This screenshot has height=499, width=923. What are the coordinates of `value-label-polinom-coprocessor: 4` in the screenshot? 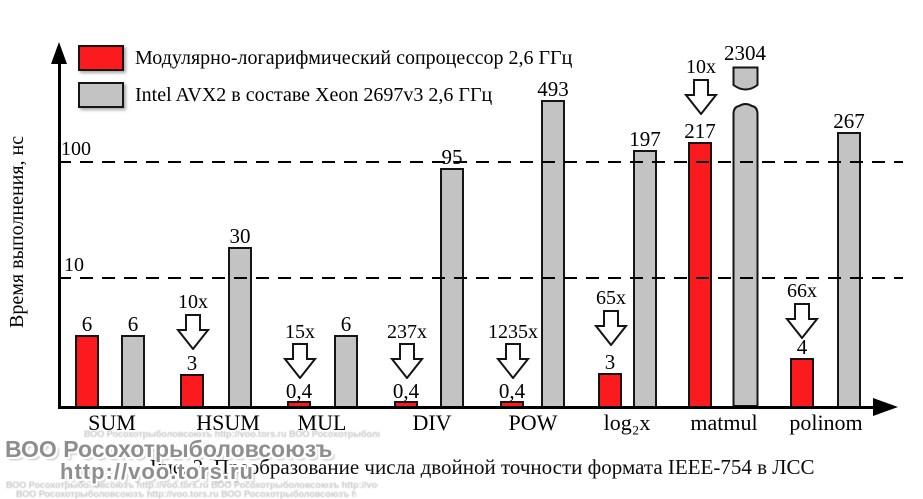 It's located at (802, 347).